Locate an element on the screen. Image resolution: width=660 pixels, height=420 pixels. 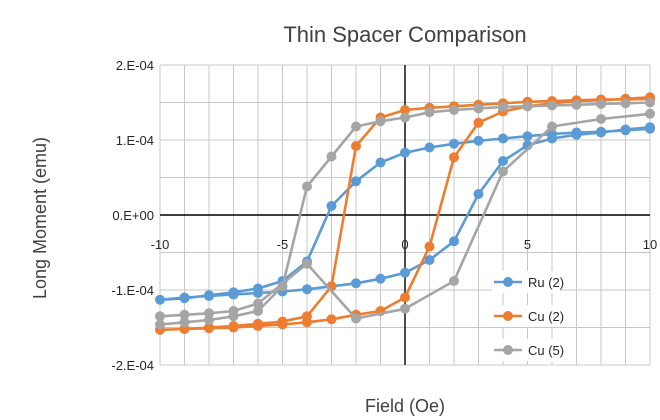
x-axis-title: Field (Oe) is located at coordinates (405, 406).